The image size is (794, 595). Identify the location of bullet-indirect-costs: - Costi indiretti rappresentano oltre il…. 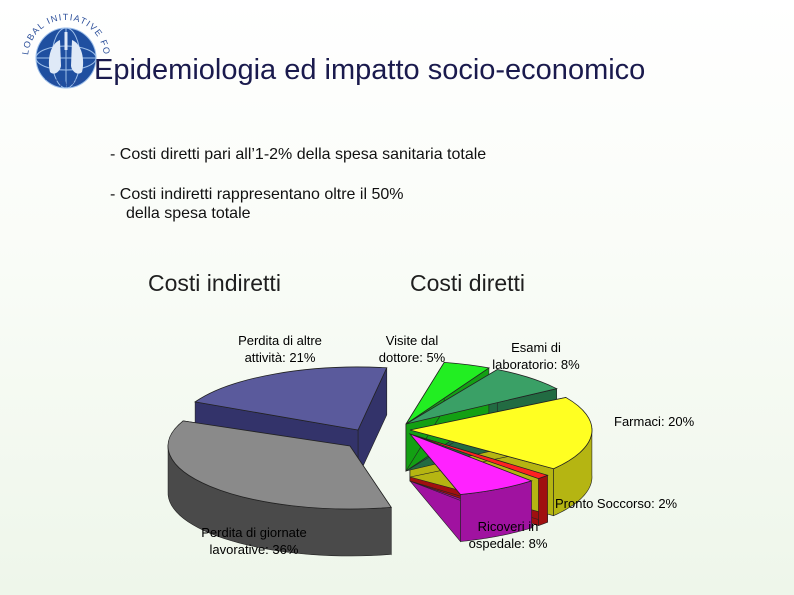
(256, 204).